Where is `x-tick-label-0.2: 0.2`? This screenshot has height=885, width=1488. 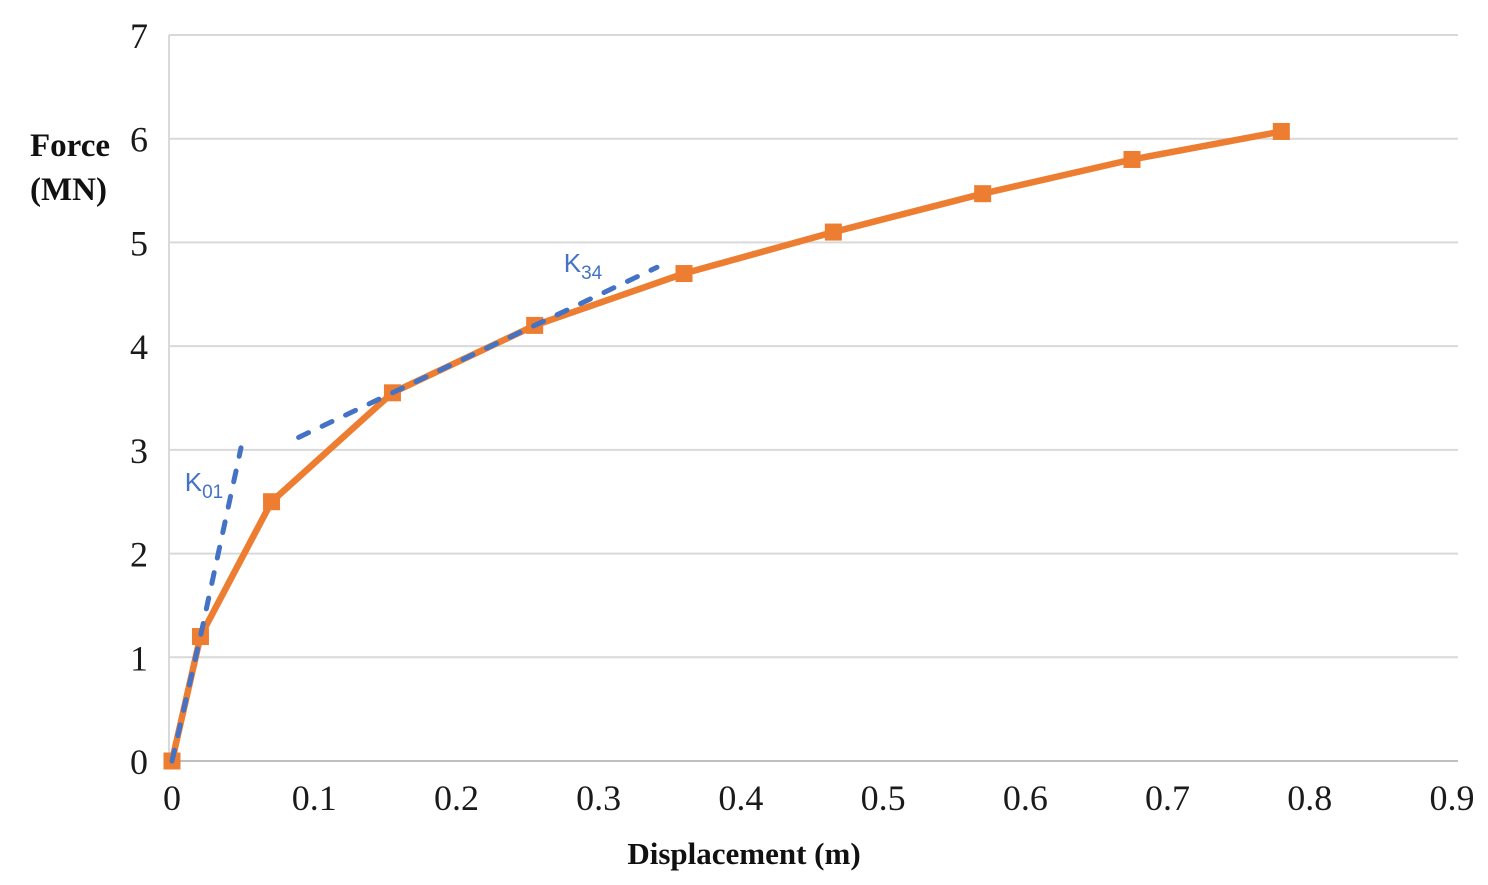
x-tick-label-0.2: 0.2 is located at coordinates (456, 798).